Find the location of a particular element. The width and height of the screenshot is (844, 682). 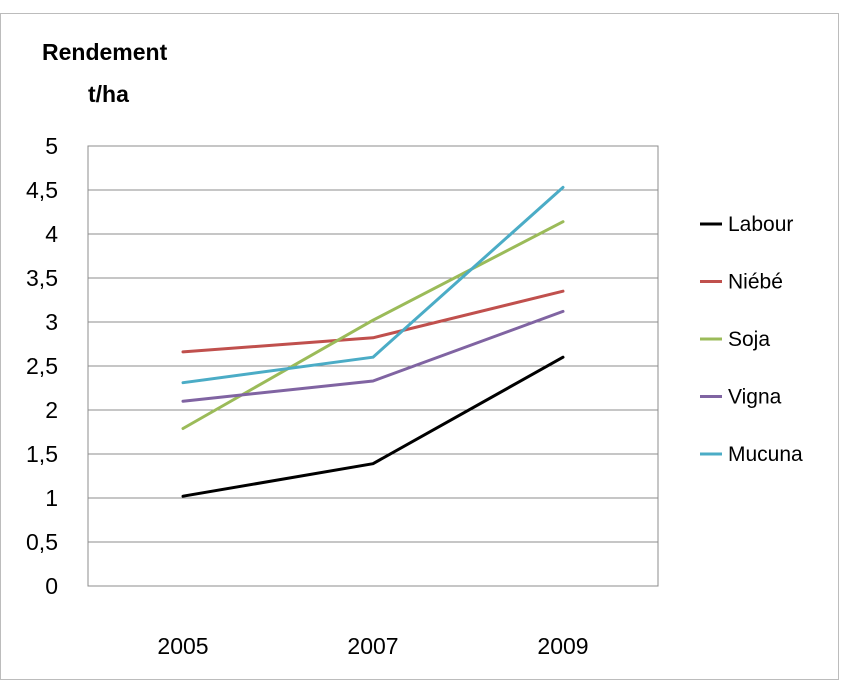

y-axis-ticks: 0 0,5 1 1,5 2 2,5 3 3,5 4 4,5 5 is located at coordinates (42, 366).